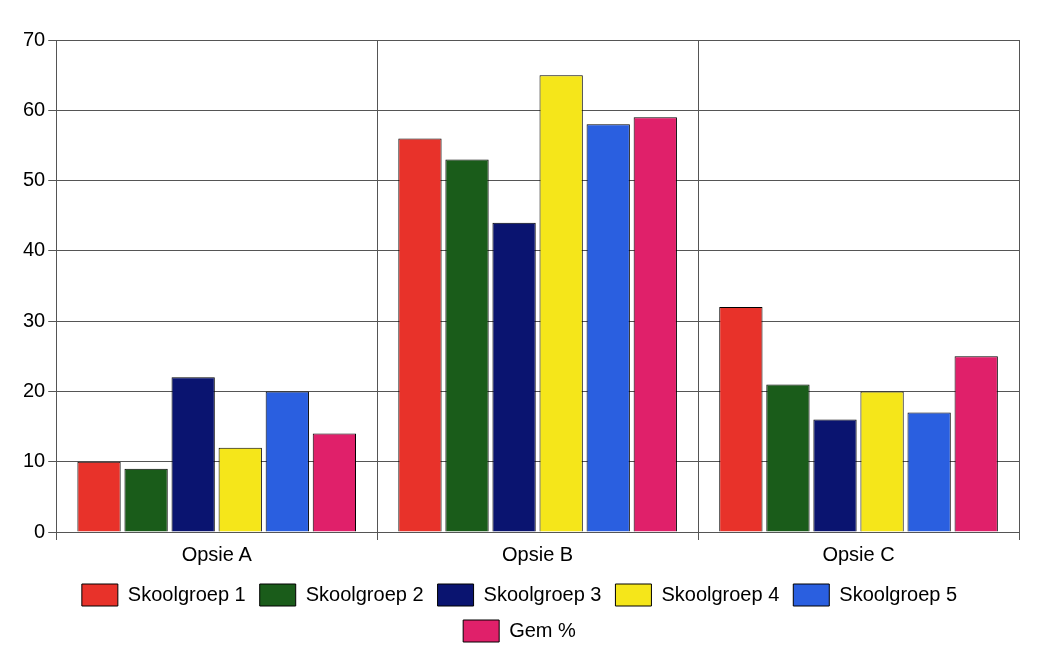 The height and width of the screenshot is (662, 1049). I want to click on y-tick-label: 10, so click(34, 460).